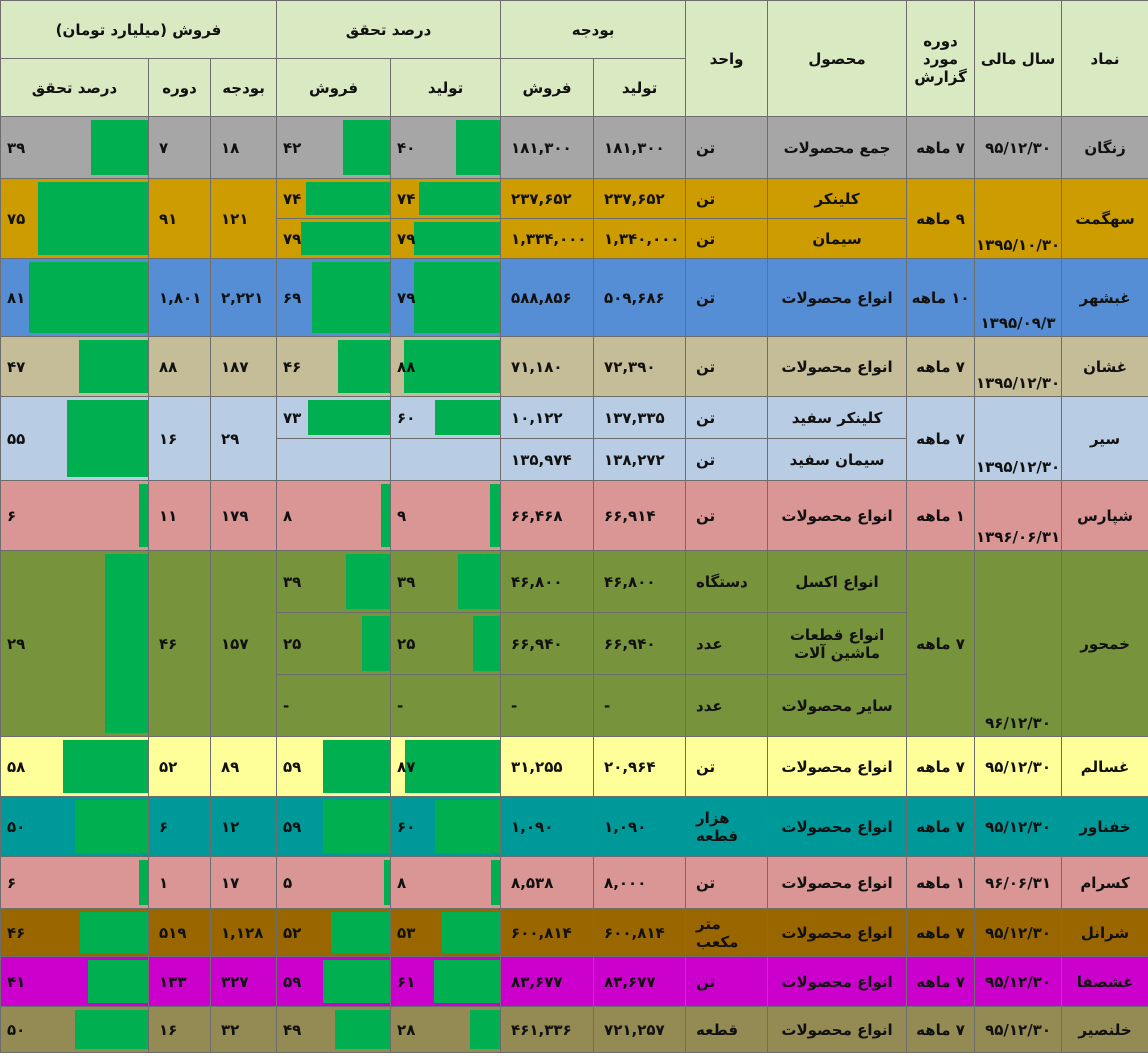  Describe the element at coordinates (709, 705) in the screenshot. I see `unit-cell-text: عدد` at that location.